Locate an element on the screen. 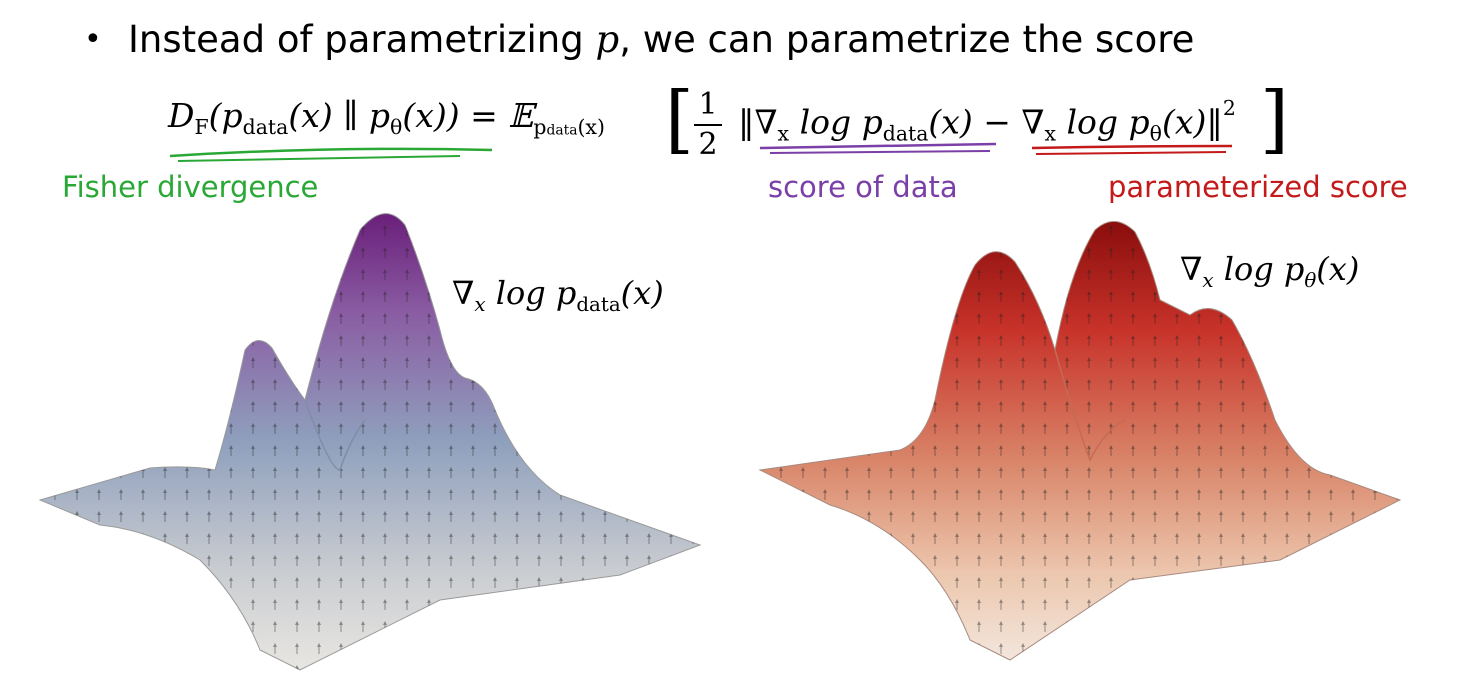  bullet-text-after: , we can parametrize the score is located at coordinates (907, 39).